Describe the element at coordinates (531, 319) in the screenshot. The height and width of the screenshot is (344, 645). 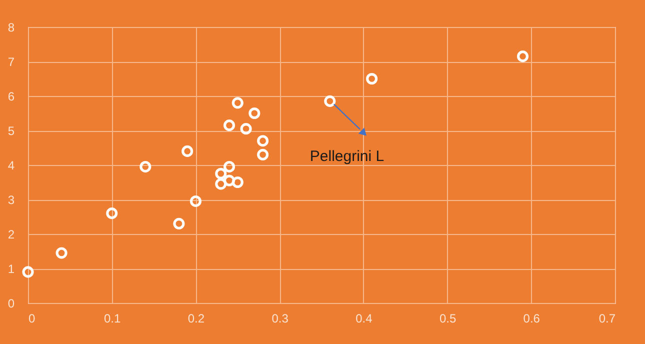
I see `x-tick-label: 0.6` at that location.